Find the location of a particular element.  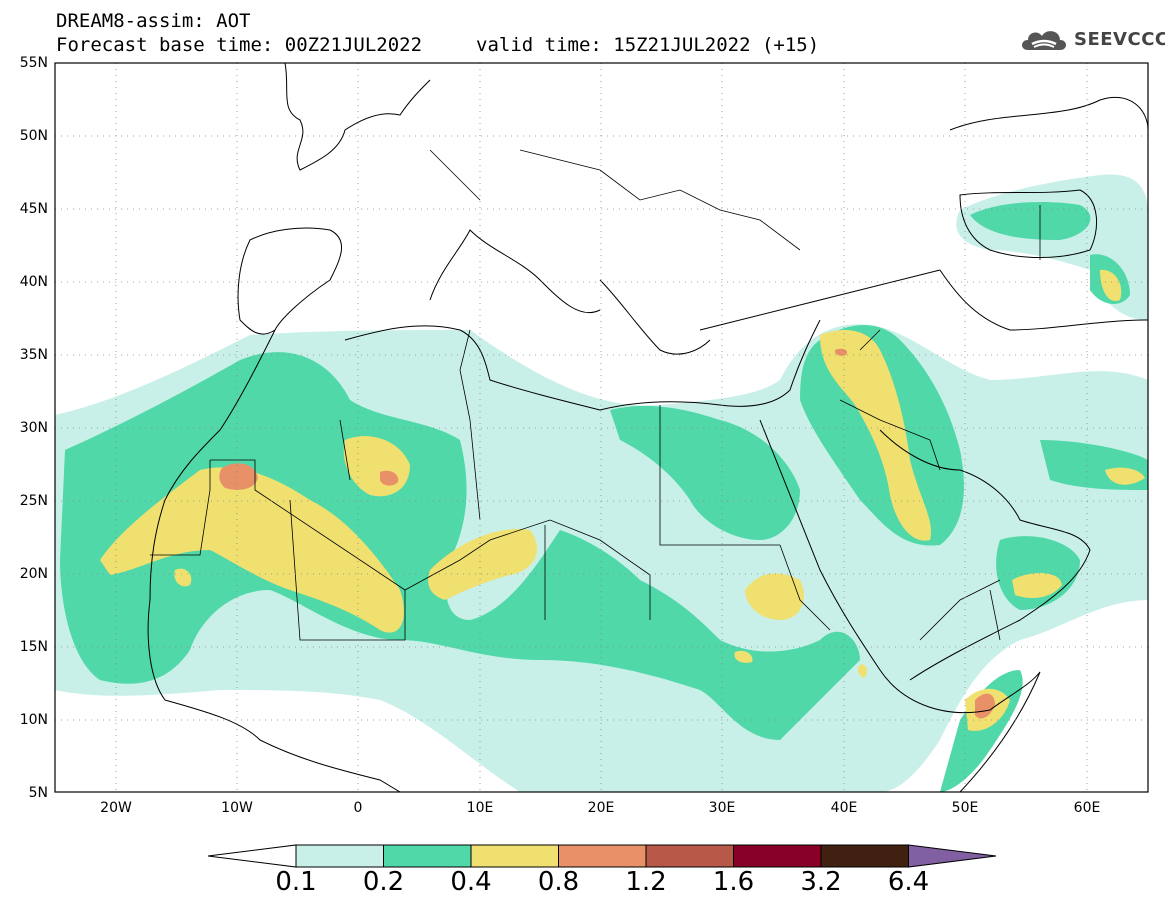

lat-label: 45N is located at coordinates (34, 209).